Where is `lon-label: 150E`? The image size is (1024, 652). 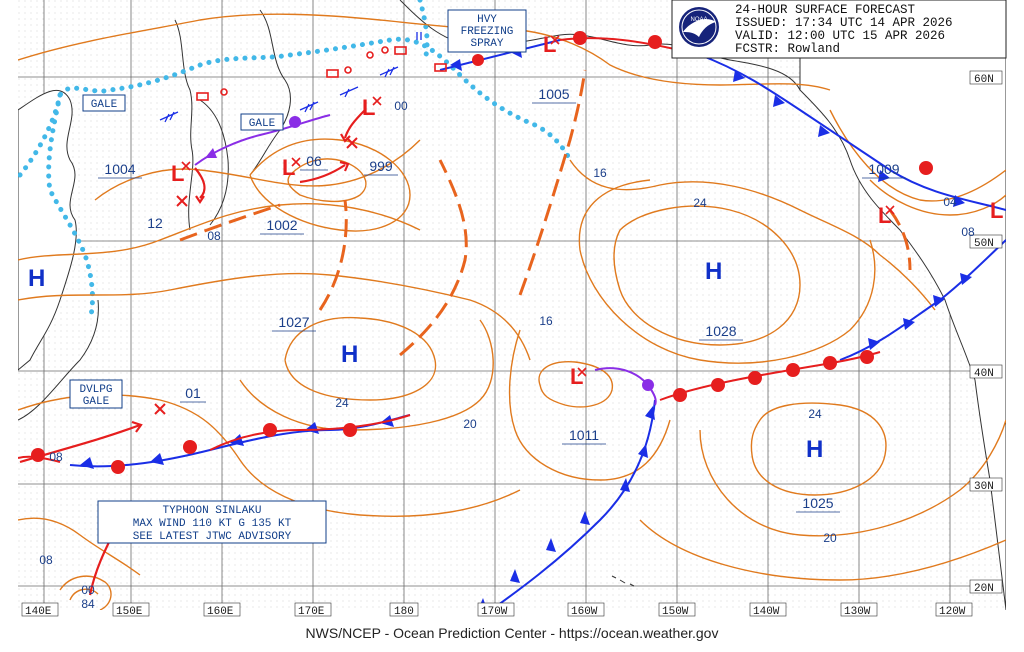 lon-label: 150E is located at coordinates (129, 612).